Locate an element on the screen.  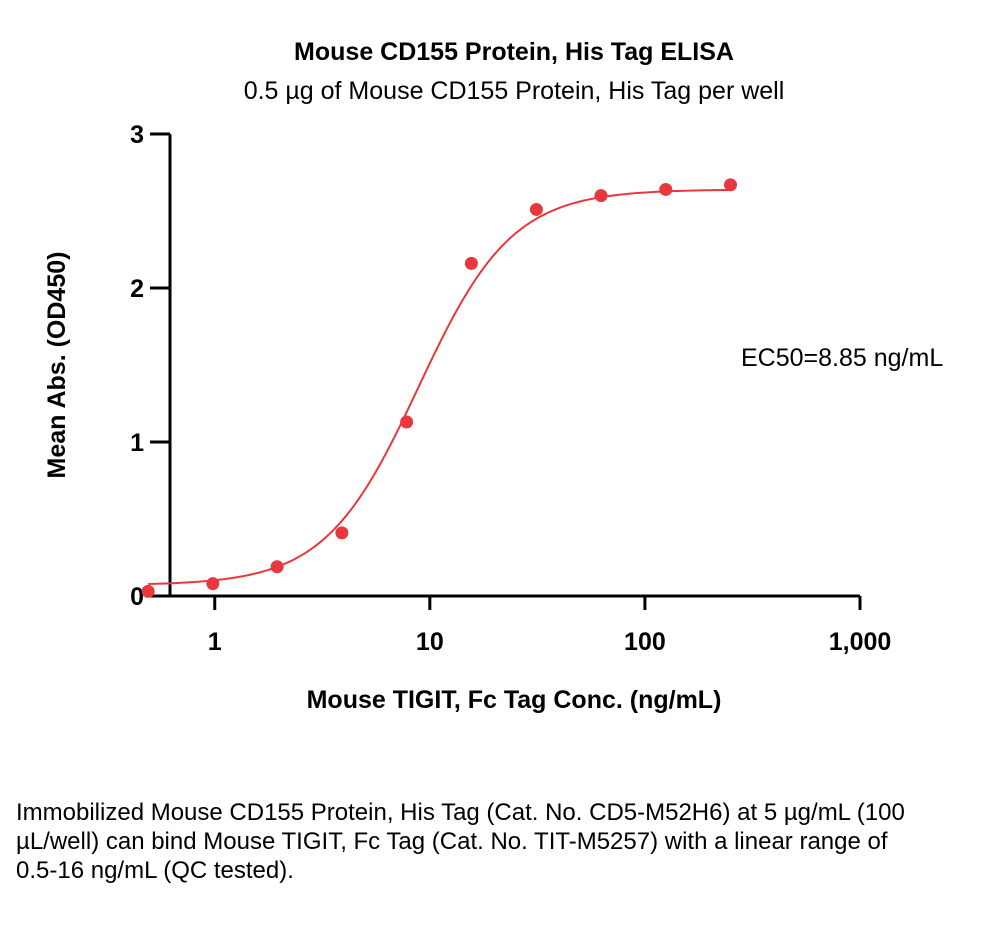
x-axis-ticks: 1 10 100 1,000 is located at coordinates (549, 626).